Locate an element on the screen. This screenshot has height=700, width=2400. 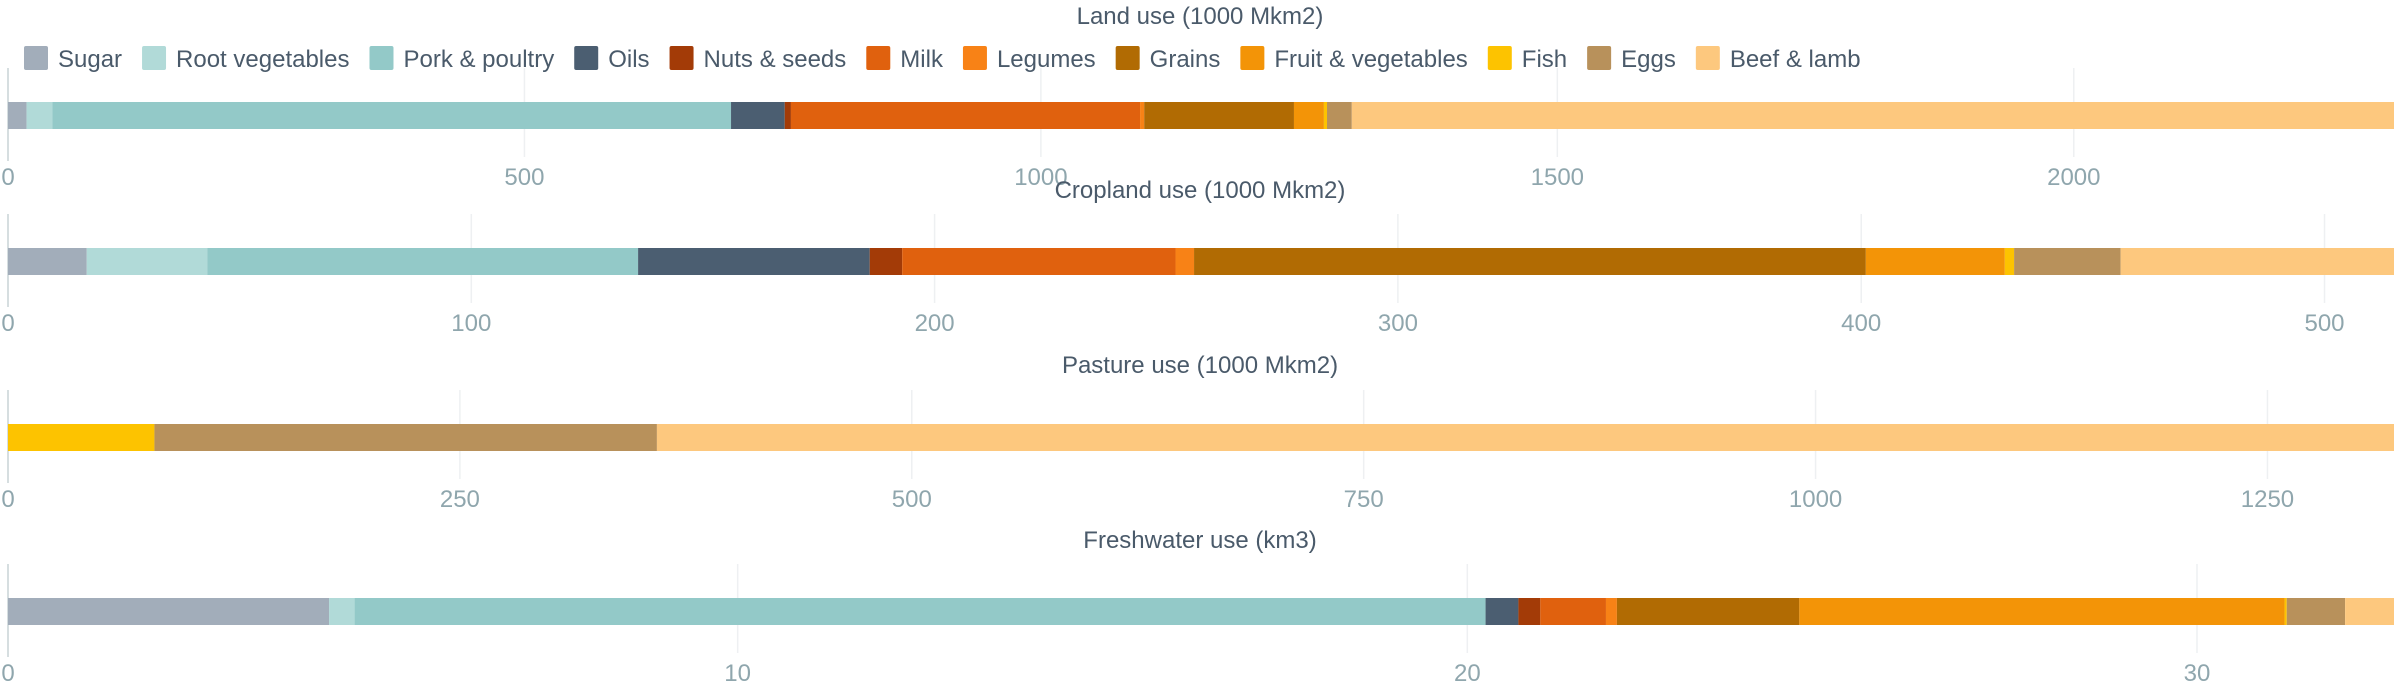
panel-title: Freshwater use (km3) is located at coordinates (1199, 540).